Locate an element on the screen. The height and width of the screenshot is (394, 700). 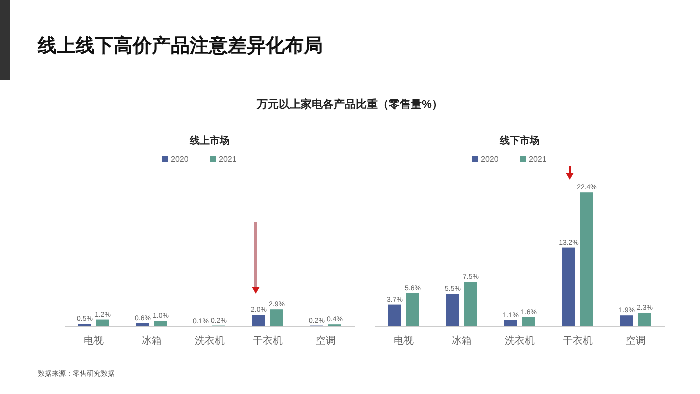
chart-title: 线上市场 is located at coordinates (209, 141).